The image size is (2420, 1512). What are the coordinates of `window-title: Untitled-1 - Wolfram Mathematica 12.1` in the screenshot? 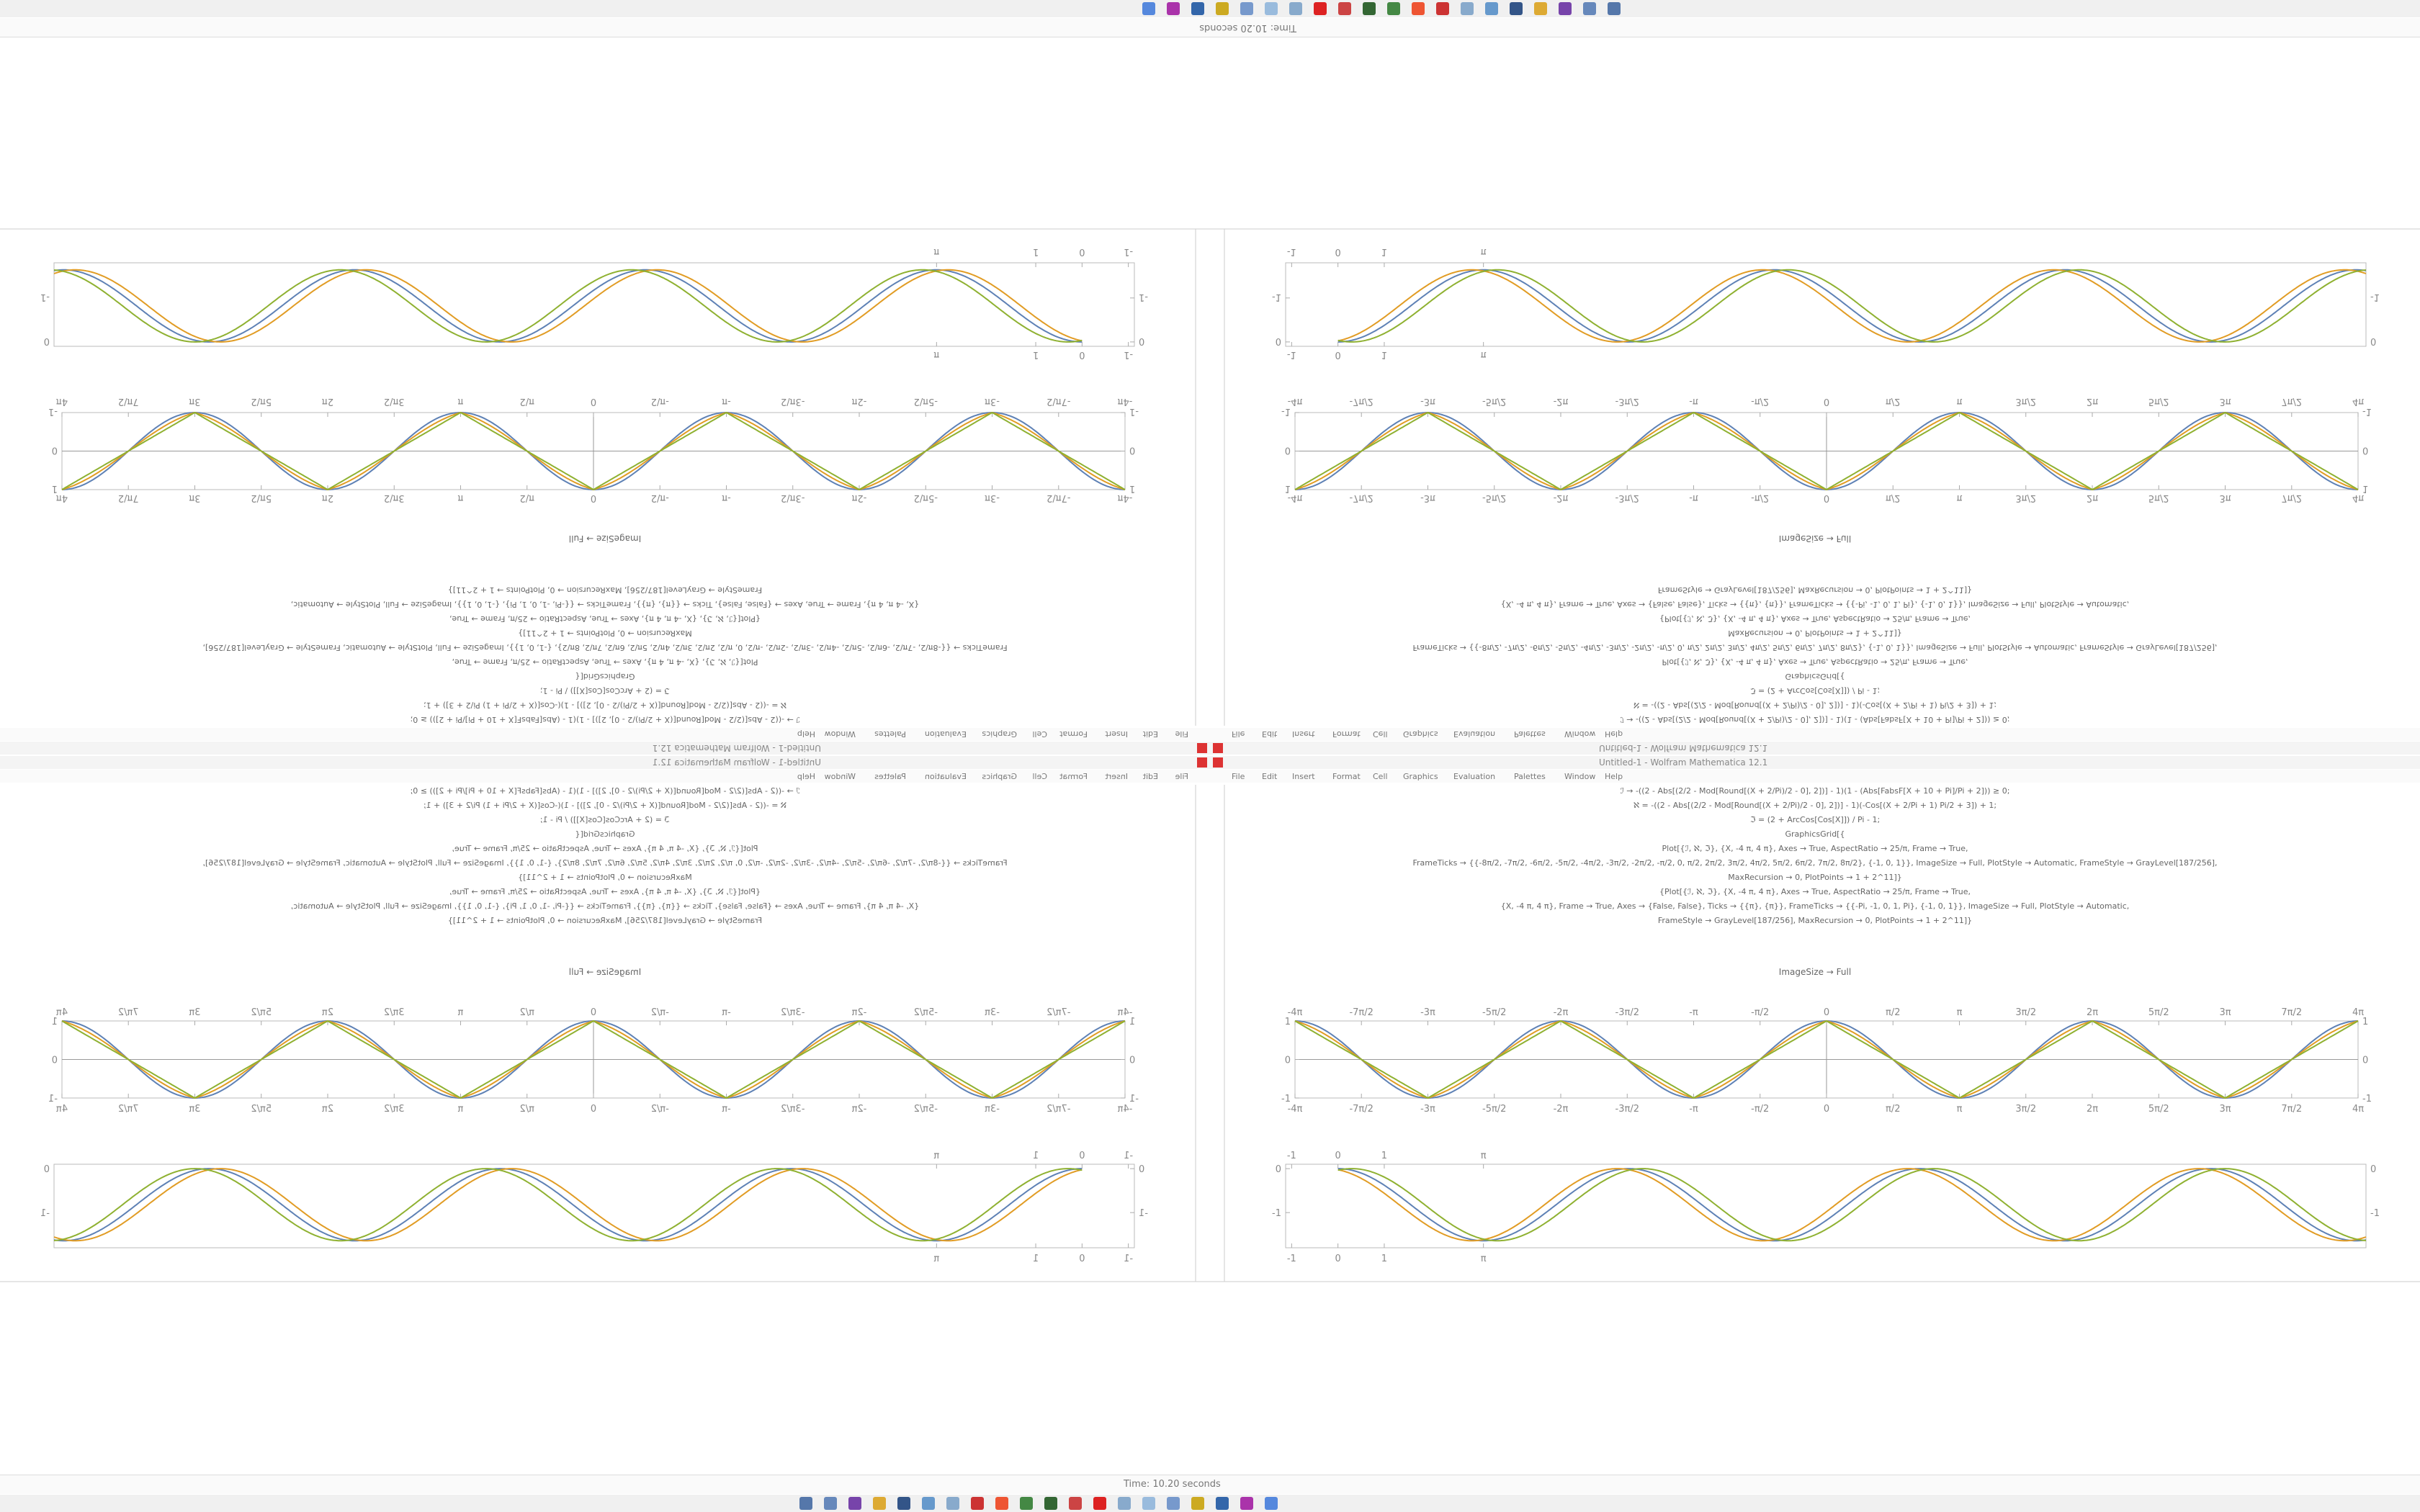 It's located at (737, 762).